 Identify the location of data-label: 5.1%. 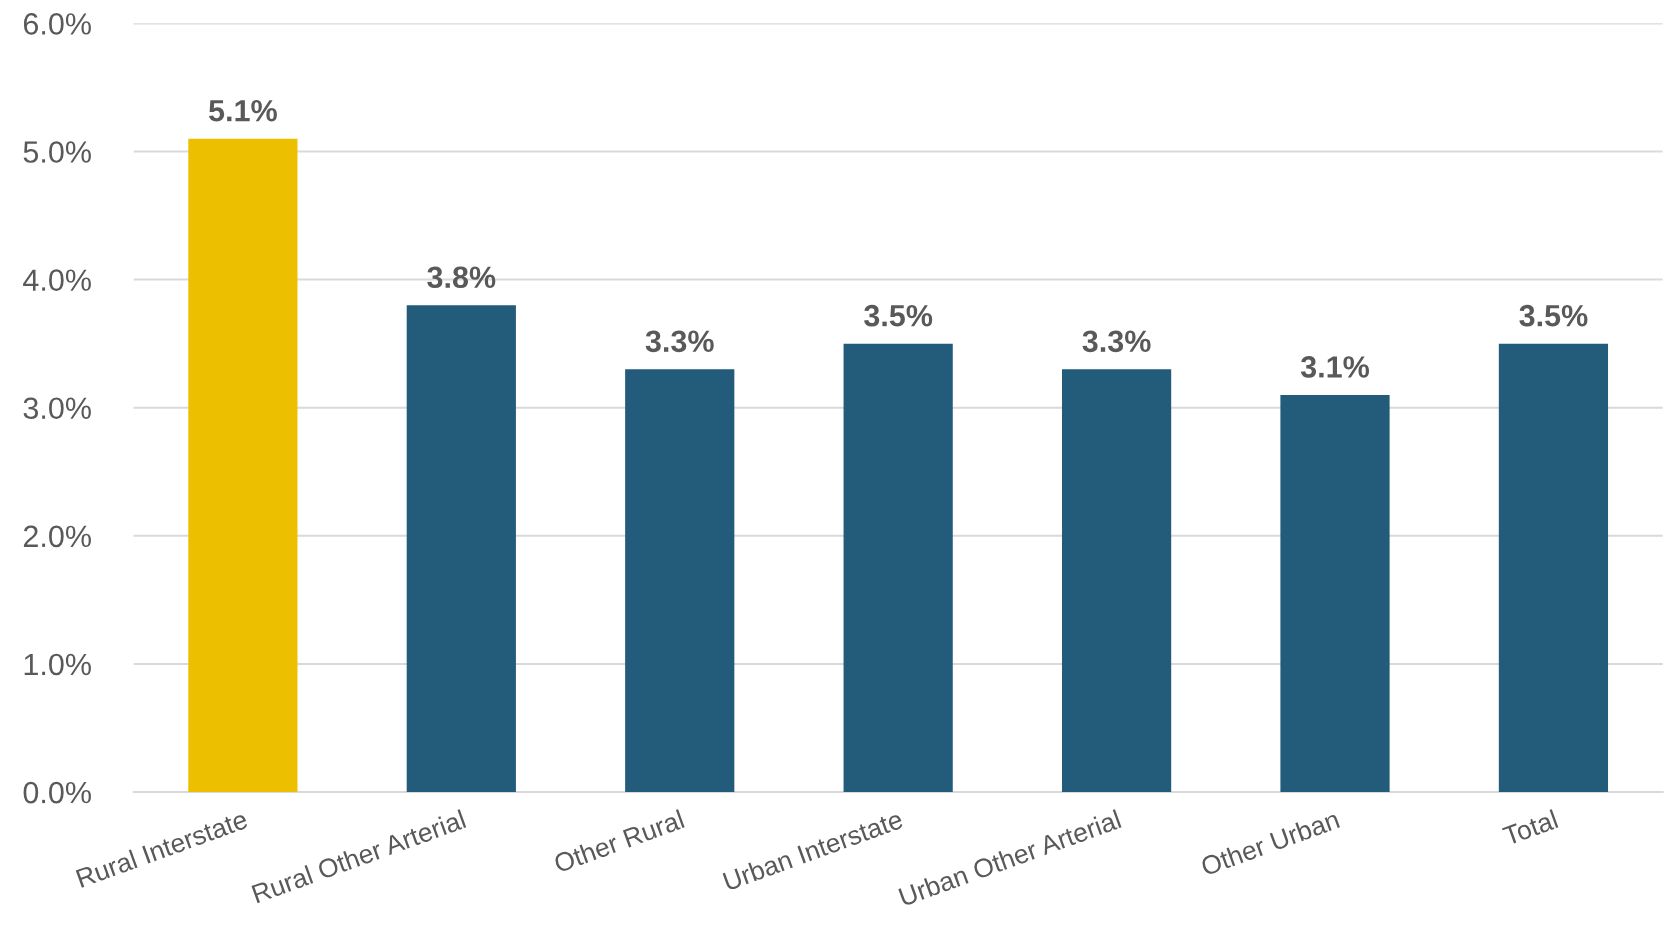
(243, 110).